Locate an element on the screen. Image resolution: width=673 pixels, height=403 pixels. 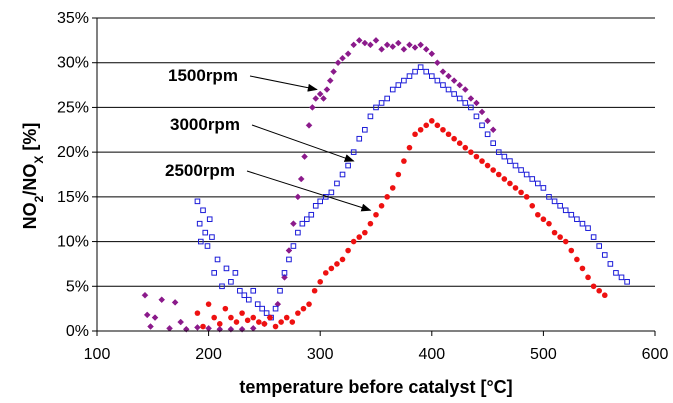
annotation-label-2500rpm: 2500rpm is located at coordinates (200, 170).